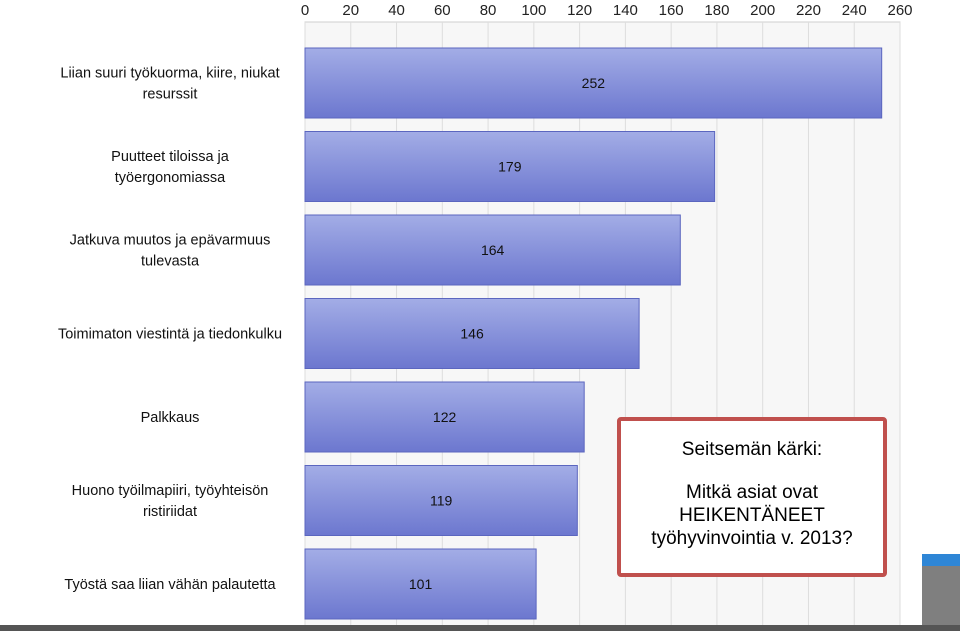 Image resolution: width=960 pixels, height=631 pixels. Describe the element at coordinates (170, 95) in the screenshot. I see `category-label-line: resurssit` at that location.